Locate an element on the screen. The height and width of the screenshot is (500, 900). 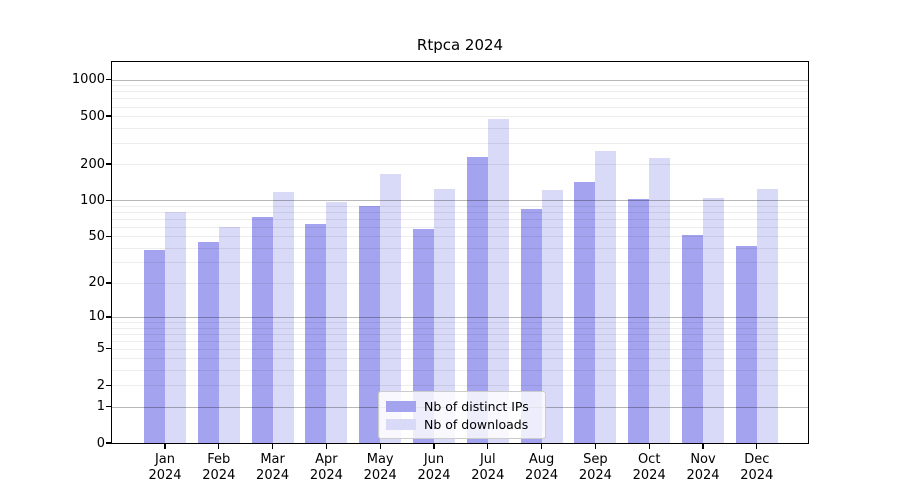
bar-distinct-ips-dec is located at coordinates (746, 344).